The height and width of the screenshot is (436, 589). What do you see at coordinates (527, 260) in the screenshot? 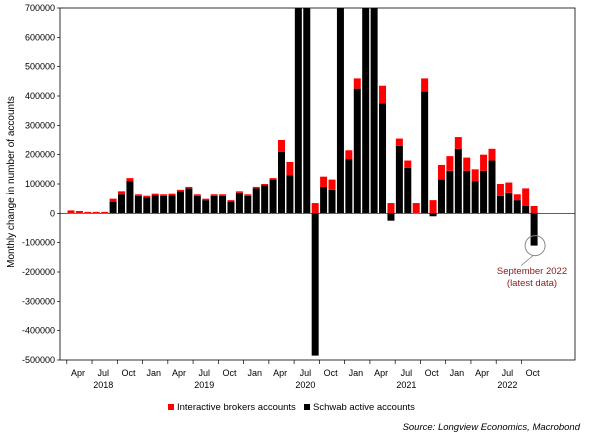
I see `annotation-leader-line` at bounding box center [527, 260].